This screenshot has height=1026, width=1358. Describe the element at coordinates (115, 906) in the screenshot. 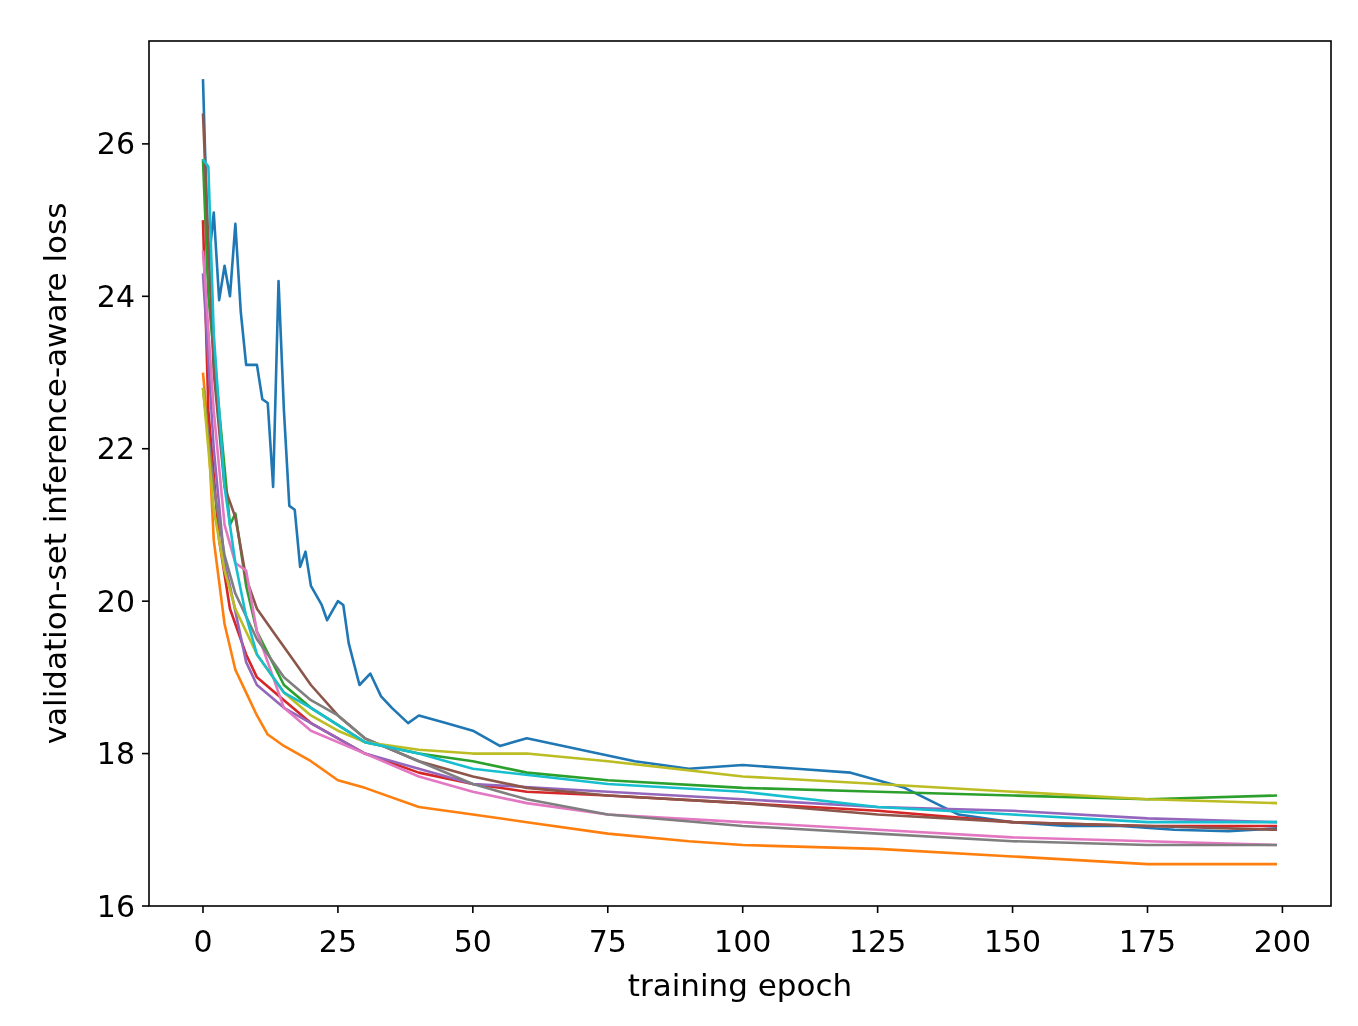

I see `y-tick-label: 16` at that location.